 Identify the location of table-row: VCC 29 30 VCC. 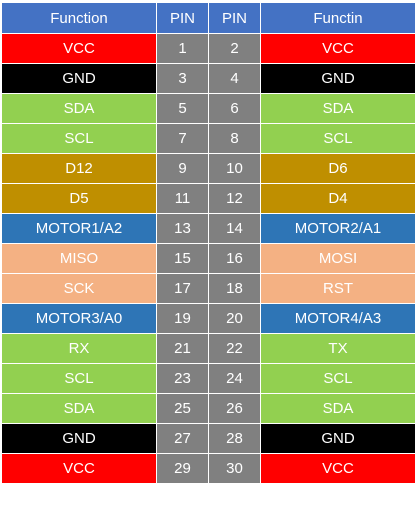
(208, 468).